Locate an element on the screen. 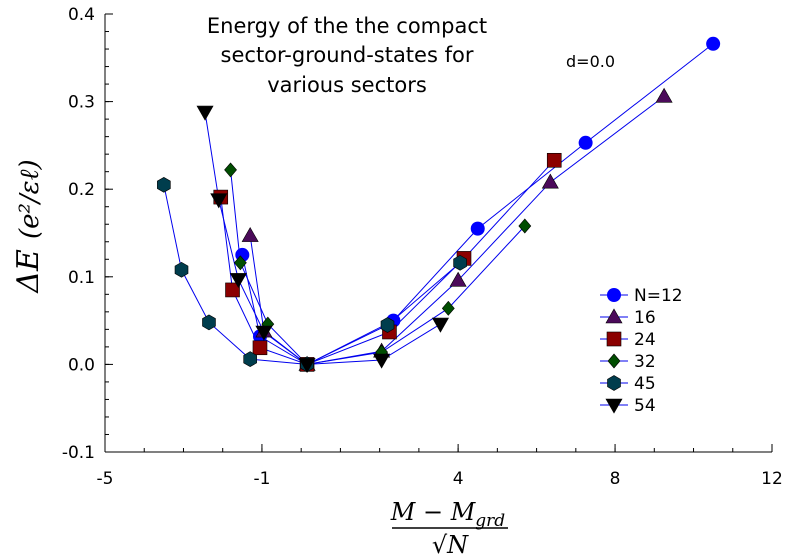  legend-label: 24 is located at coordinates (645, 340).